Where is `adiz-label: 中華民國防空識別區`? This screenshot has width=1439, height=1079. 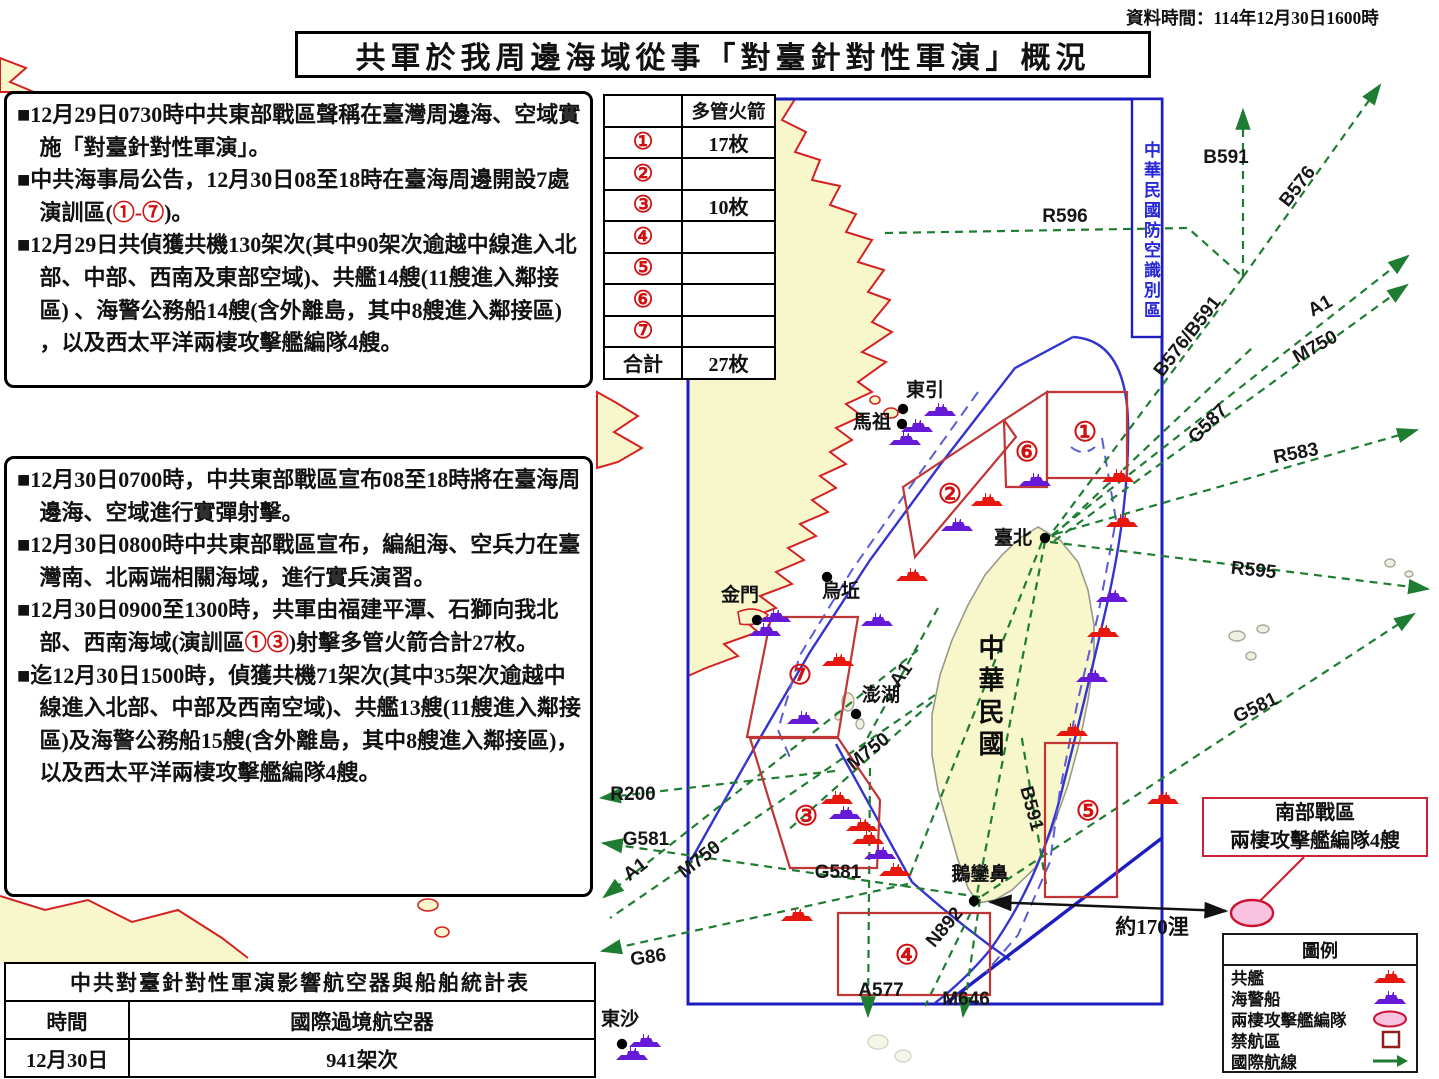
adiz-label: 中華民國防空識別區 is located at coordinates (1150, 231).